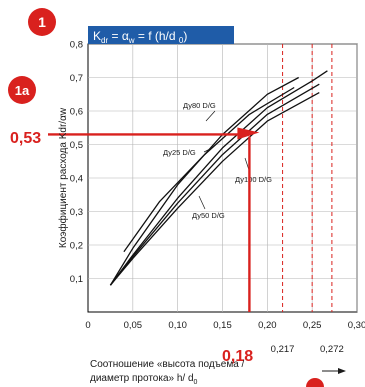 Image resolution: width=365 pixels, height=387 pixels. Describe the element at coordinates (63, 177) in the screenshot. I see `y-axis-label: Коэффициент расхода Kdr/αw` at that location.